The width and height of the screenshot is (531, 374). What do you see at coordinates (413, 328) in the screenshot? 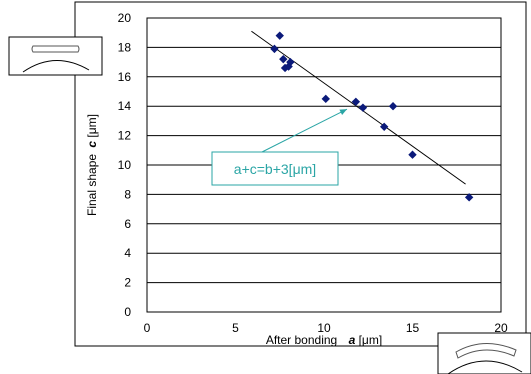
I see `x-tick-label: 15` at bounding box center [413, 328].